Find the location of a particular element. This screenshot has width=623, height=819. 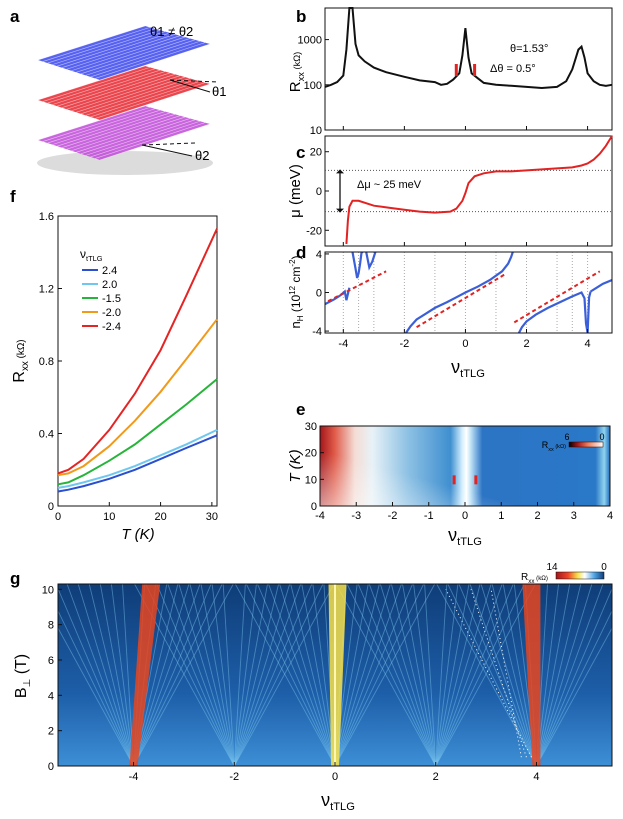

panel-label-g: g is located at coordinates (15, 578).